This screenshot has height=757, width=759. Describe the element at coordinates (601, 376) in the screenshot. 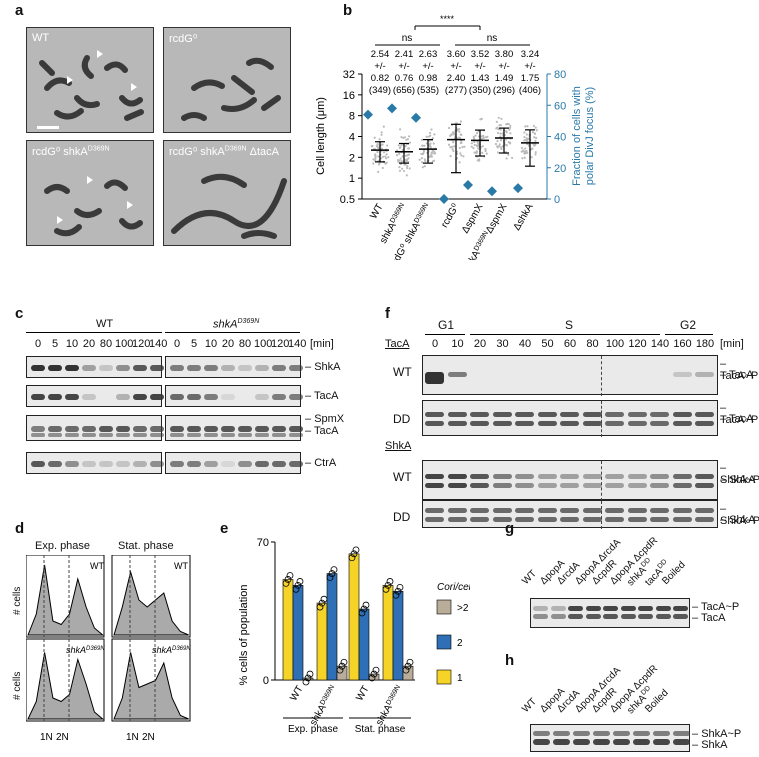

I see `f-divider` at that location.